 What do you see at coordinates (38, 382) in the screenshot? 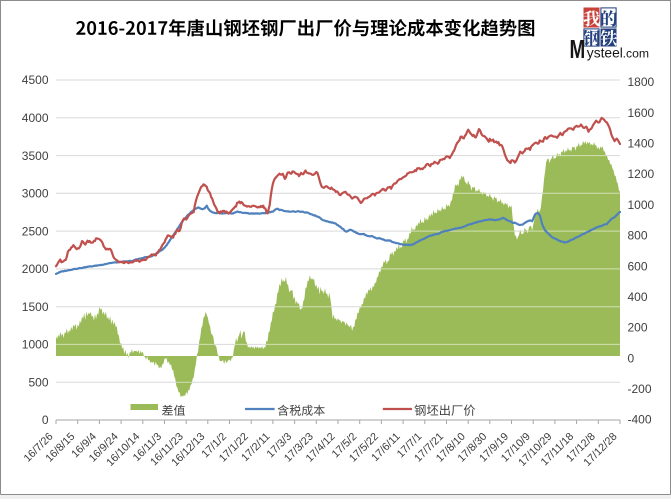
I see `svg-text: 500` at bounding box center [38, 382].